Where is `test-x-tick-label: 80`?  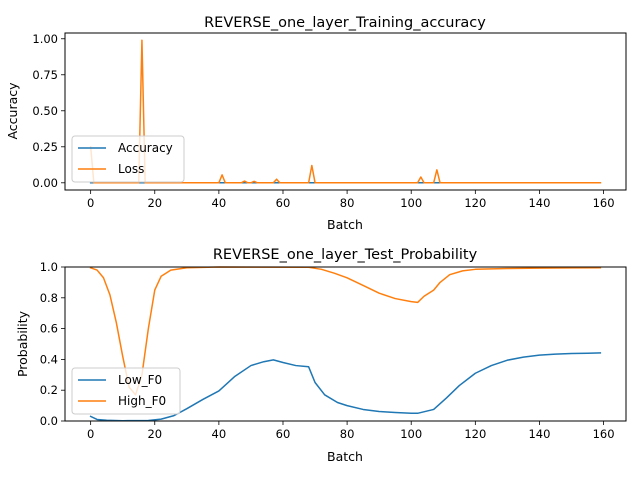 test-x-tick-label: 80 is located at coordinates (347, 434).